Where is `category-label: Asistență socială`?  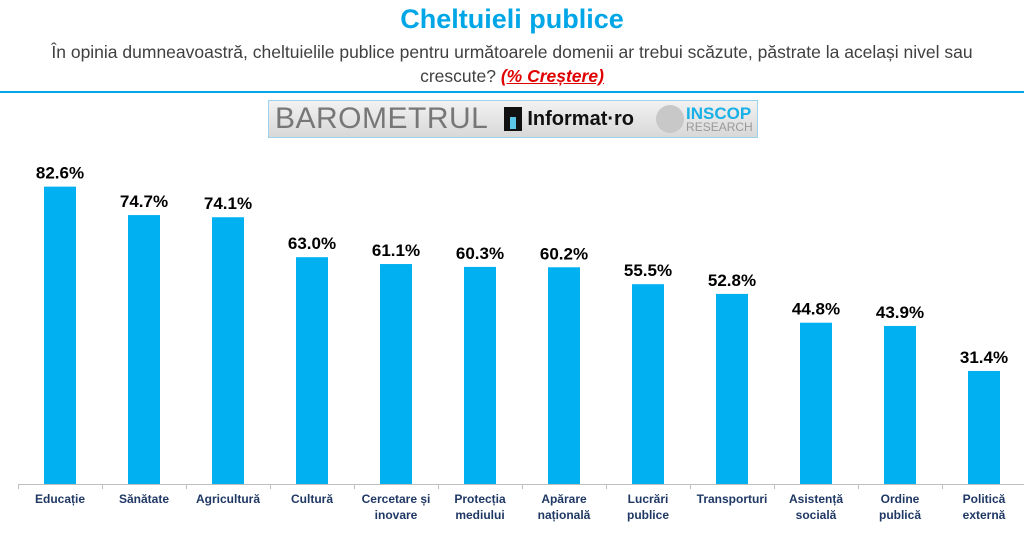
category-label: Asistență socială is located at coordinates (816, 507).